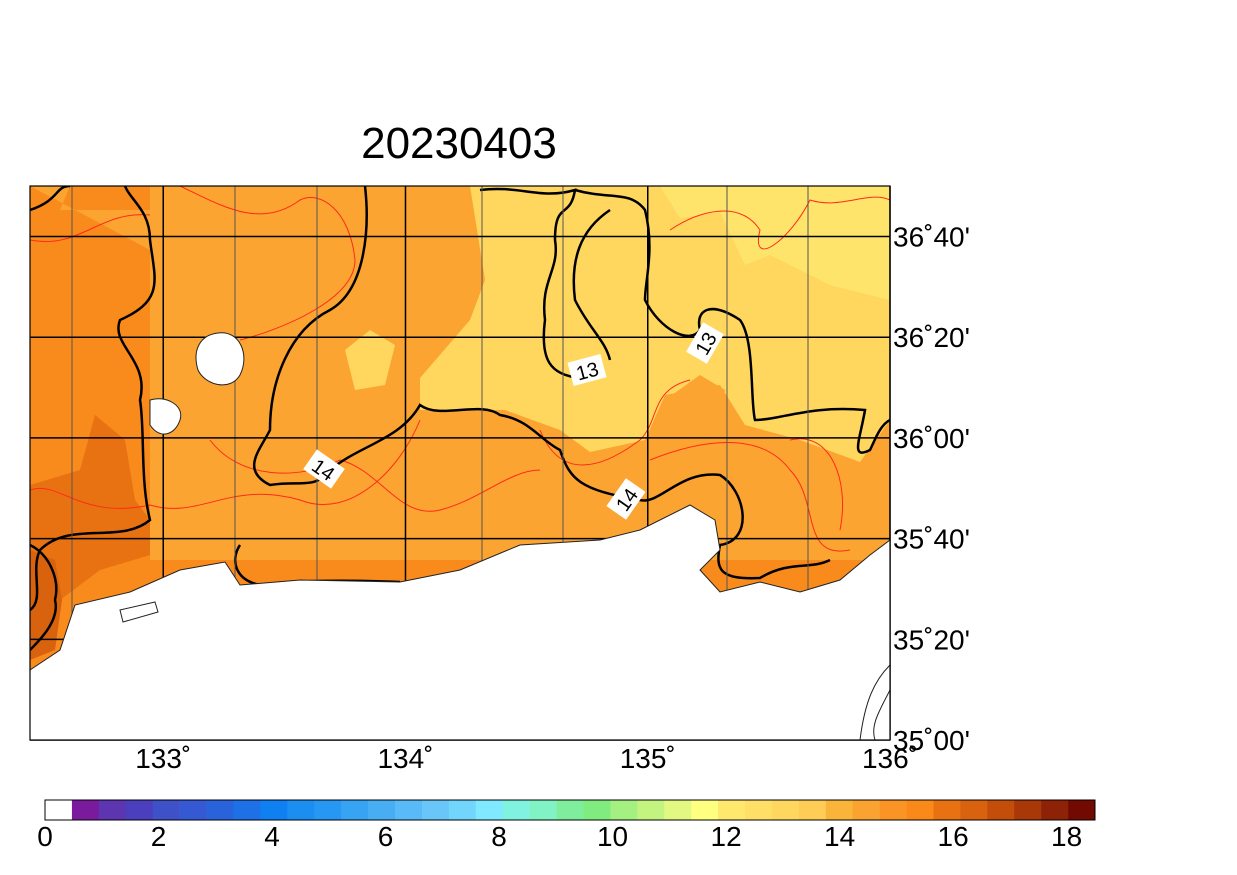 This screenshot has width=1237, height=875. Describe the element at coordinates (499, 836) in the screenshot. I see `colorbar-tick-label: 8` at that location.